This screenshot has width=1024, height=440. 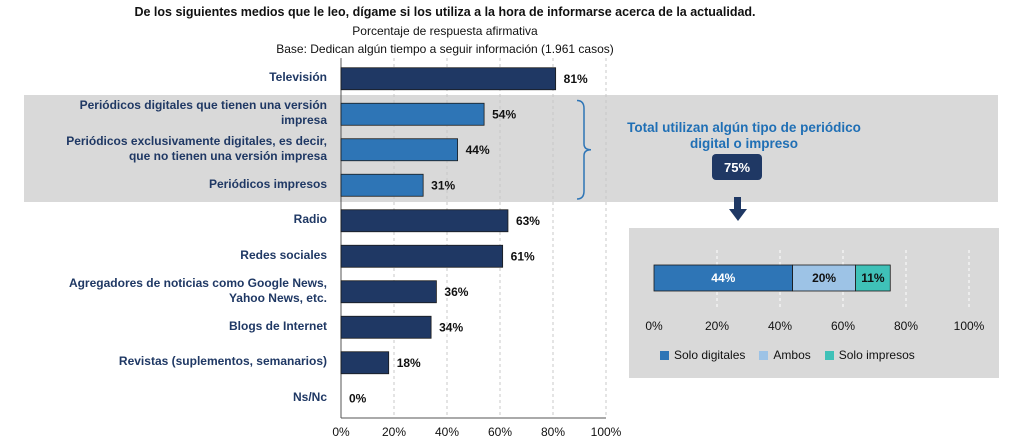 I want to click on stack-value-label: 20%, so click(x=824, y=278).